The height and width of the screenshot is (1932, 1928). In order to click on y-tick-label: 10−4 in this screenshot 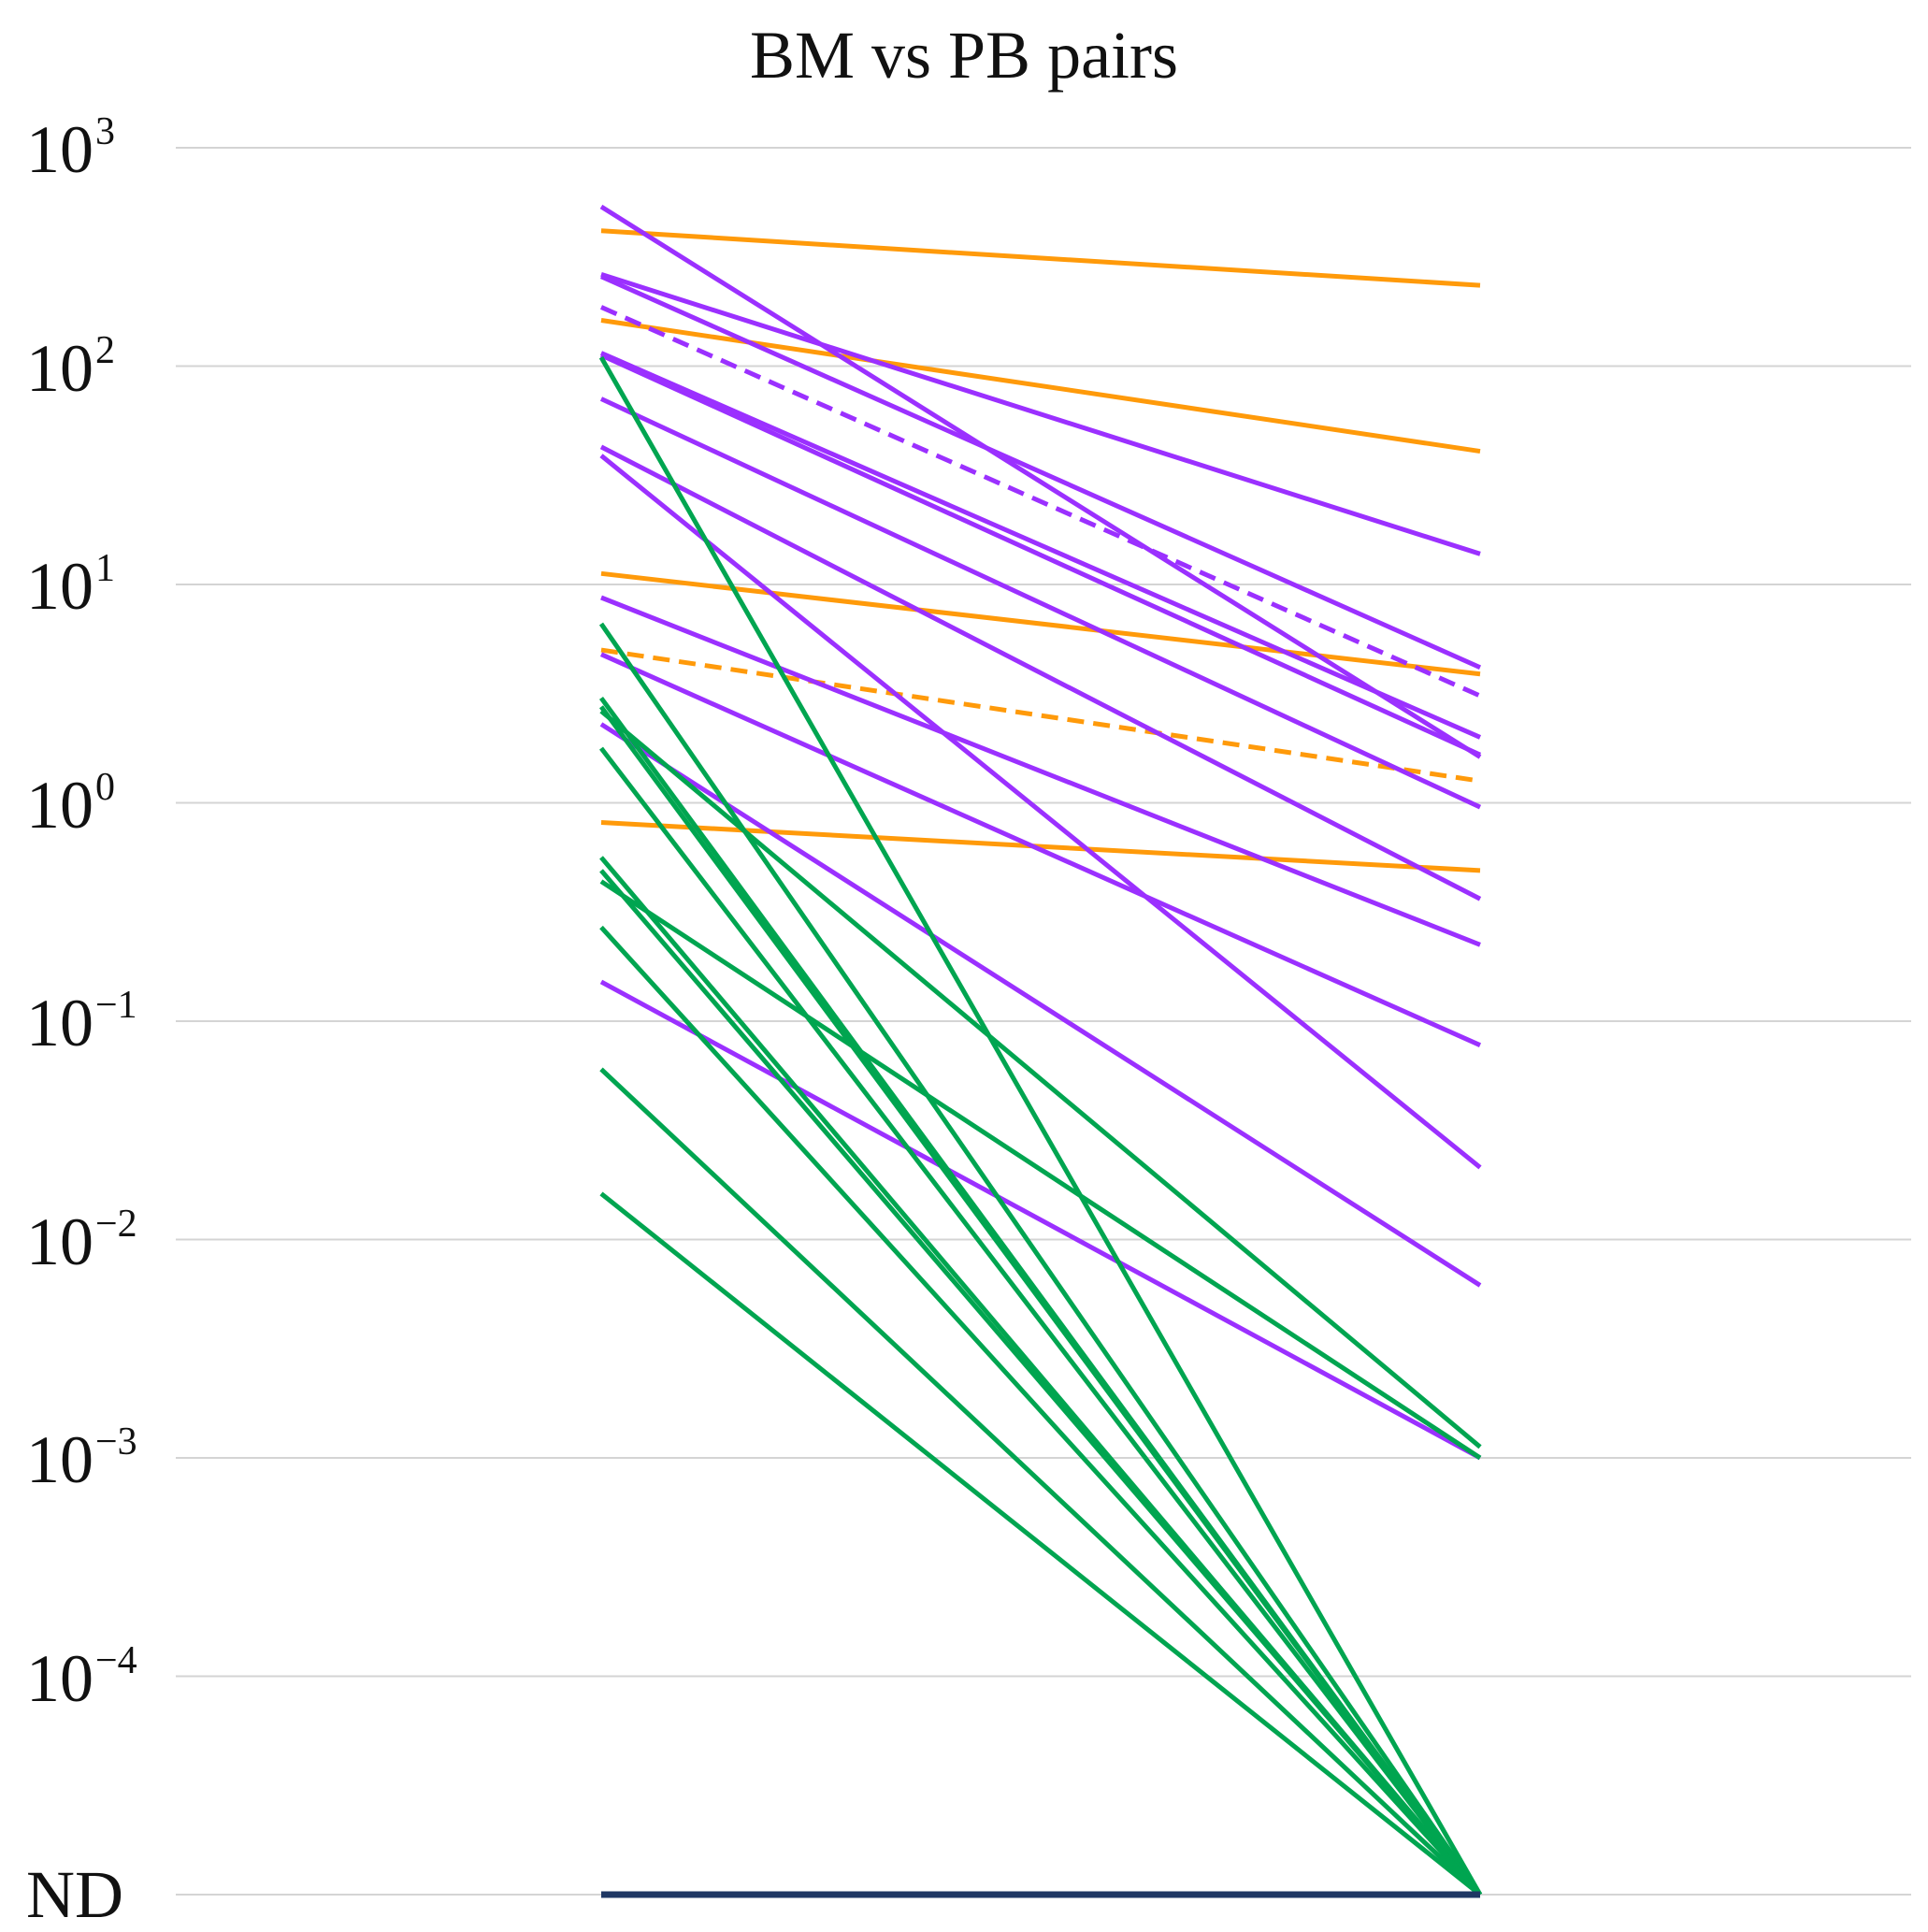, I will do `click(96, 1676)`.